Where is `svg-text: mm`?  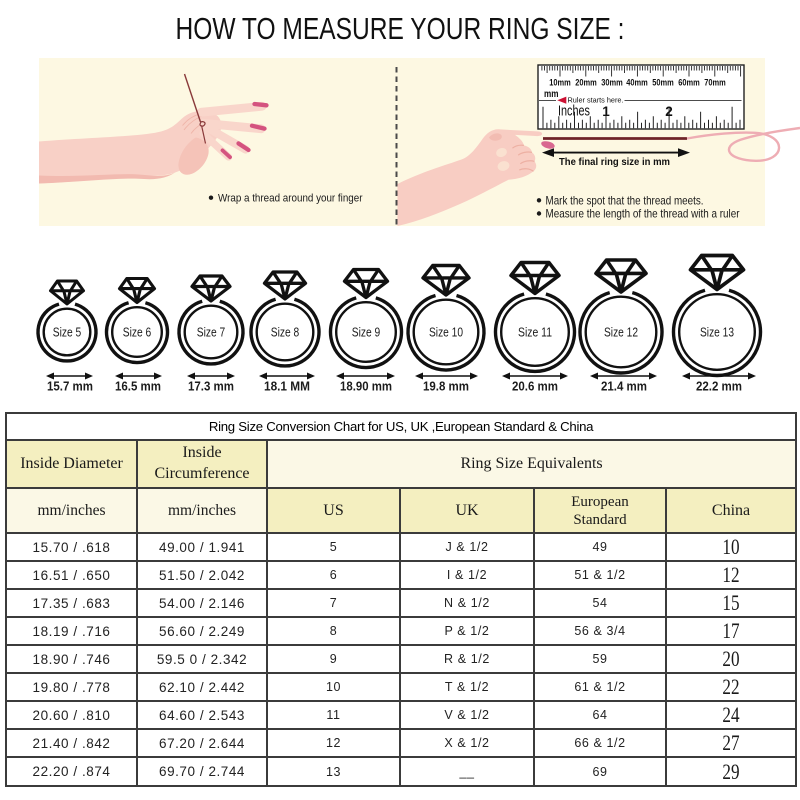 svg-text: mm is located at coordinates (551, 94).